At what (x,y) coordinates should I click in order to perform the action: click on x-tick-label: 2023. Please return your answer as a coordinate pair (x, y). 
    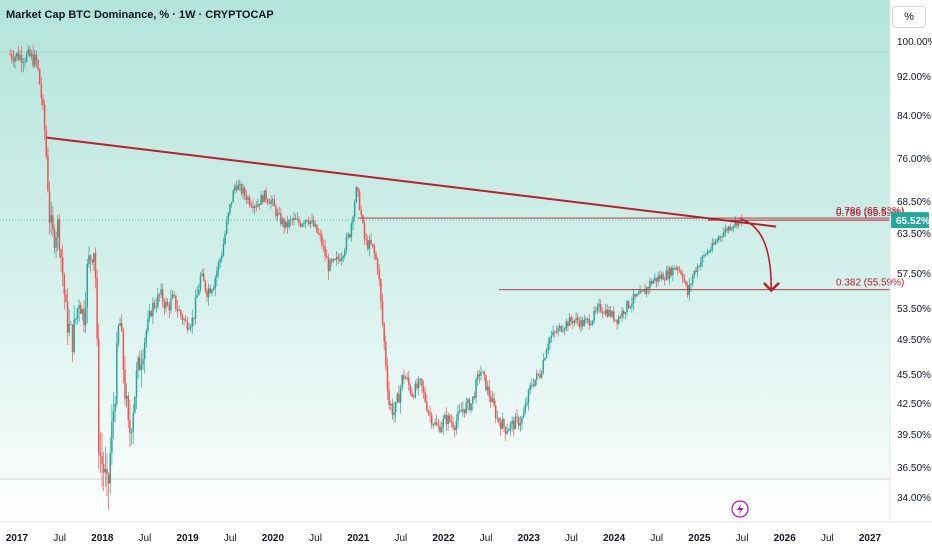
    Looking at the image, I should click on (529, 538).